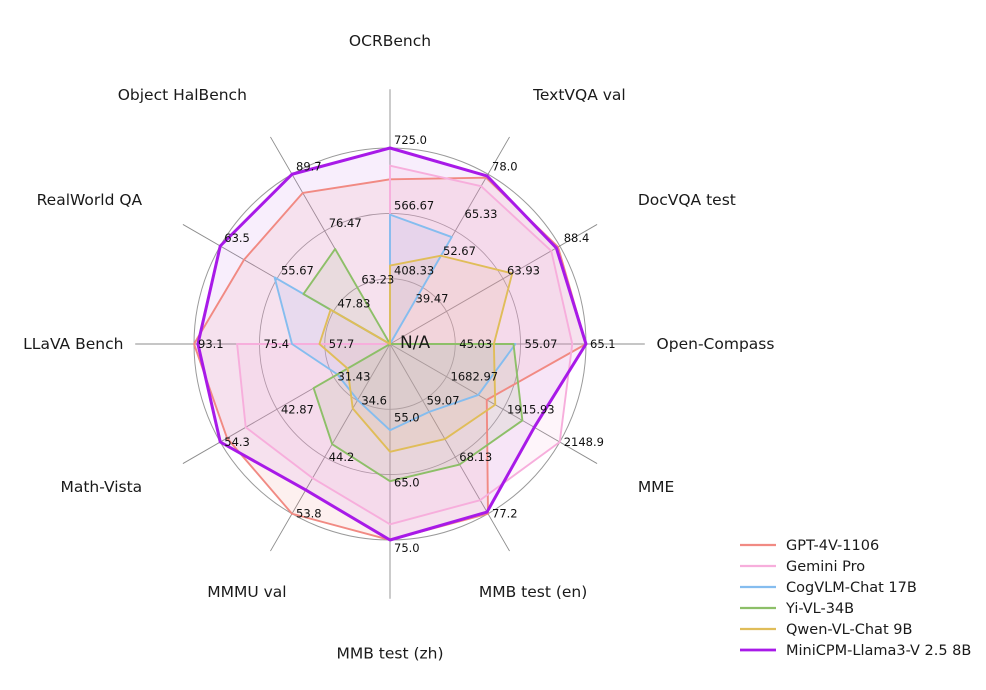 This screenshot has width=986, height=690. Describe the element at coordinates (246, 592) in the screenshot. I see `axis-label-mmmu-val: MMMU val` at that location.